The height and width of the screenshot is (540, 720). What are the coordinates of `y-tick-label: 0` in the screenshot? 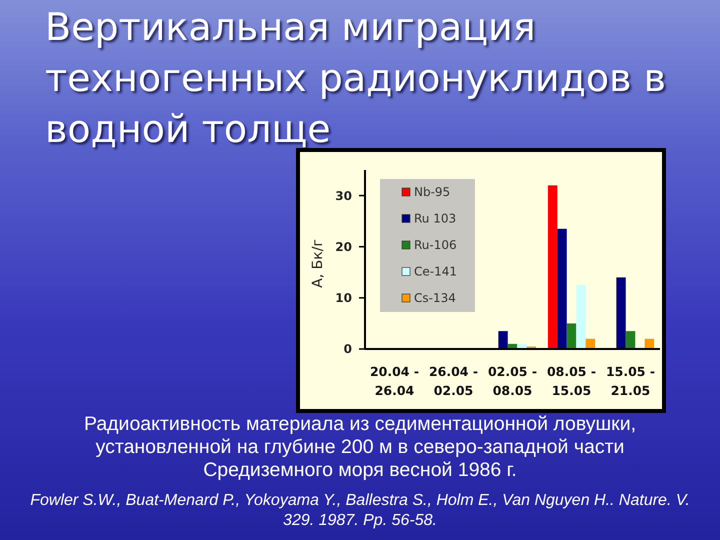 It's located at (348, 349).